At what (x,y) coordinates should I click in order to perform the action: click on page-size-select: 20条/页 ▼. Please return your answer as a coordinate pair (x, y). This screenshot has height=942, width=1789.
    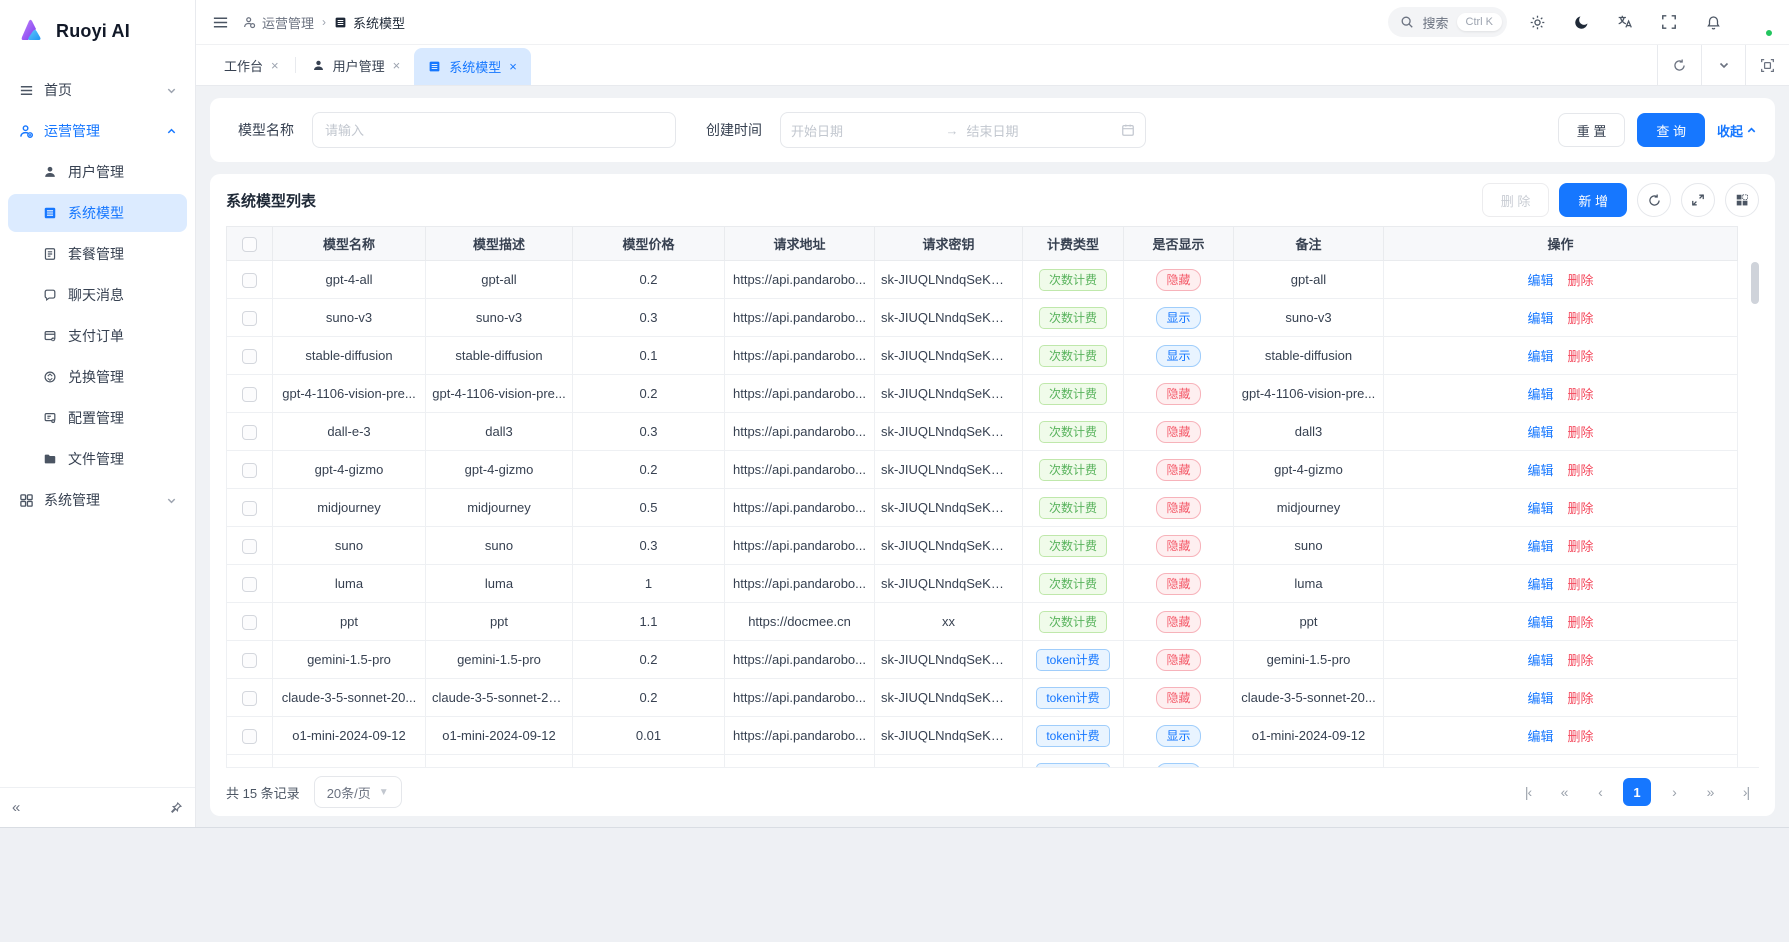
    Looking at the image, I should click on (357, 792).